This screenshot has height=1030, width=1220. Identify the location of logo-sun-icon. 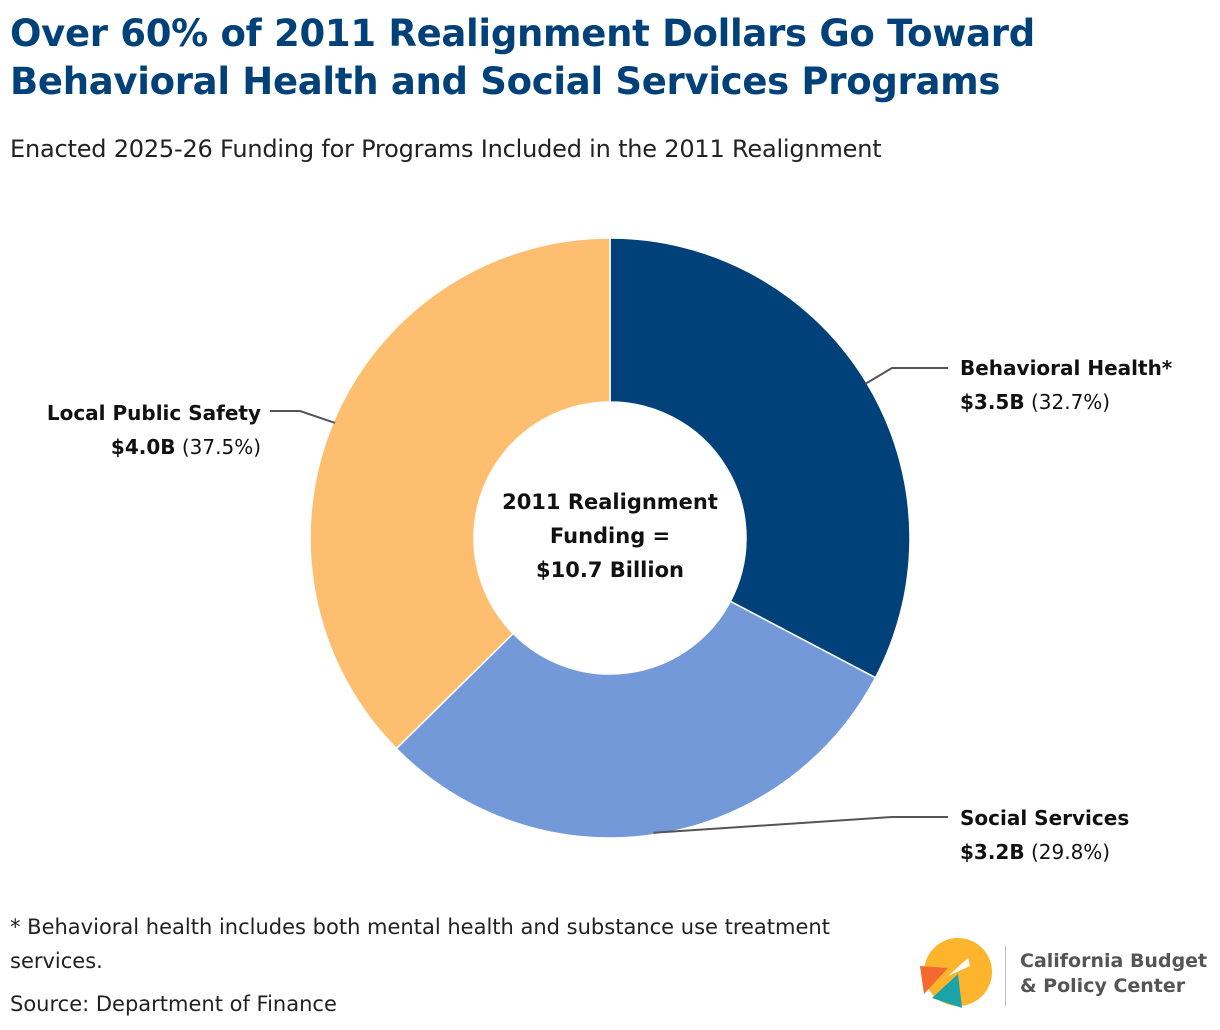
(958, 972).